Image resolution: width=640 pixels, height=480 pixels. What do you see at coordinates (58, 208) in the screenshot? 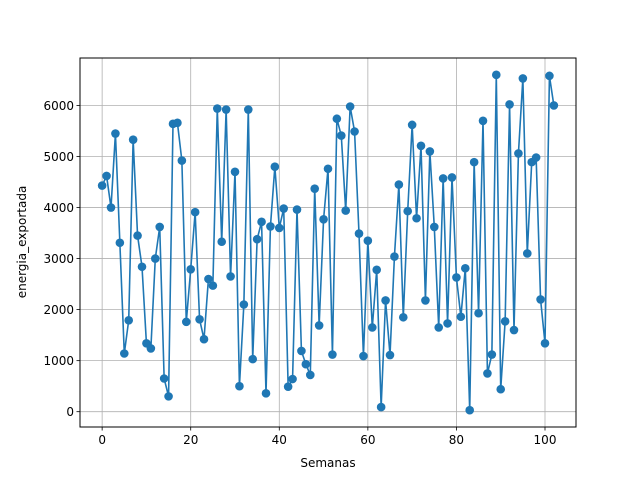
I see `y-tick-label: 4000` at bounding box center [58, 208].